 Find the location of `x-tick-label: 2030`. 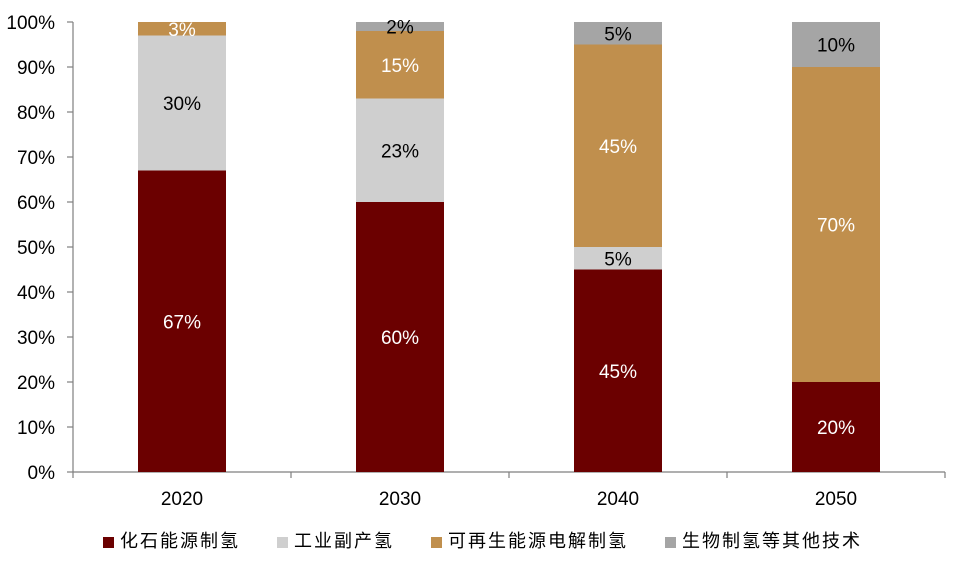

x-tick-label: 2030 is located at coordinates (400, 499).